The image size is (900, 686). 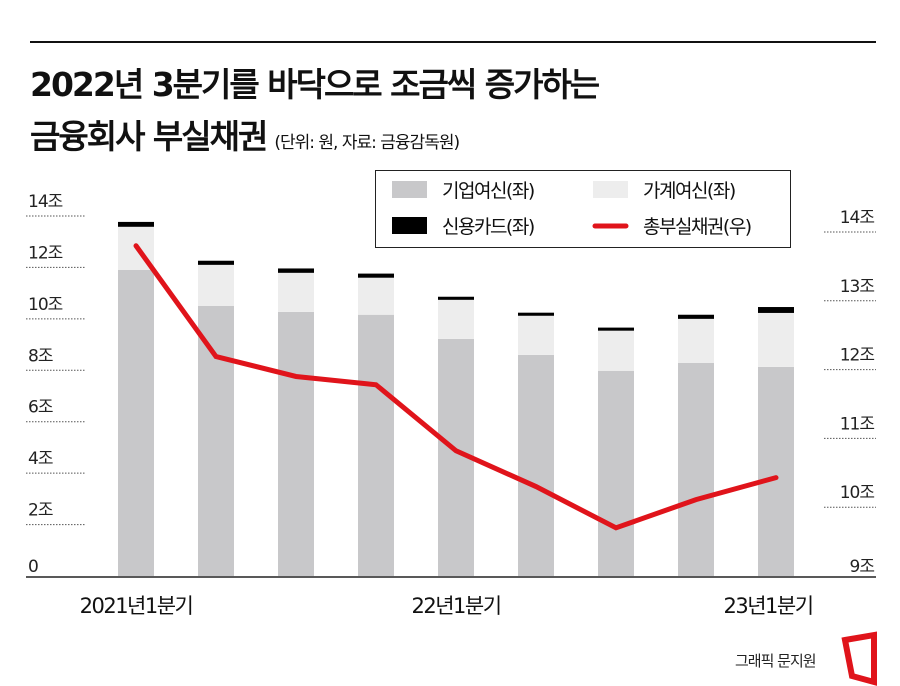 I want to click on left-tick-label: 6조, so click(x=40, y=408).